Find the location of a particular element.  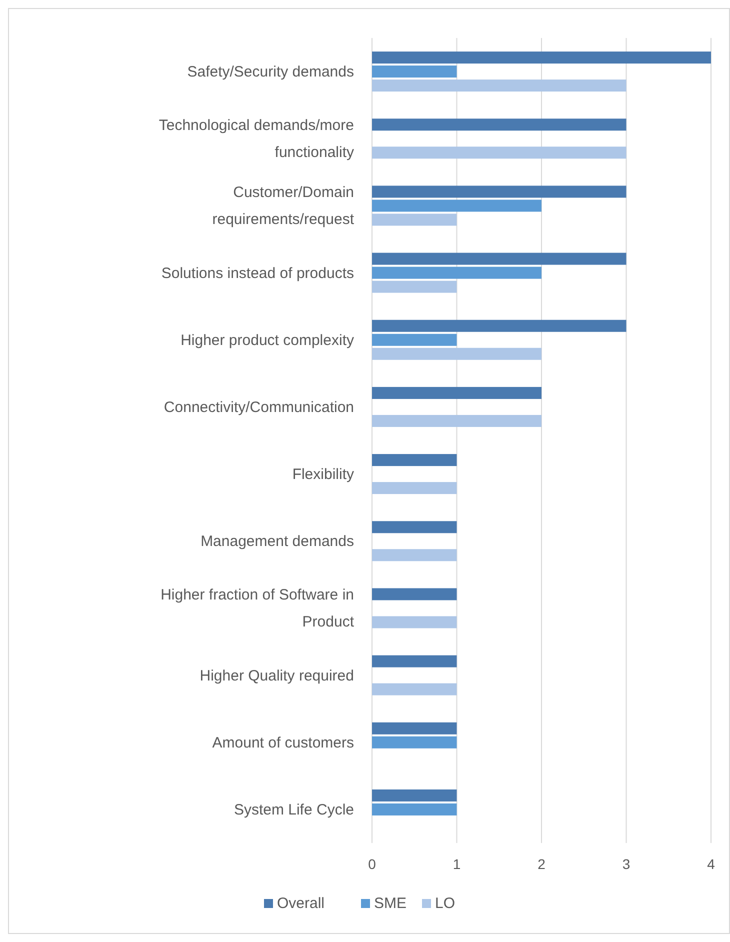

legend-label: LO is located at coordinates (445, 903).